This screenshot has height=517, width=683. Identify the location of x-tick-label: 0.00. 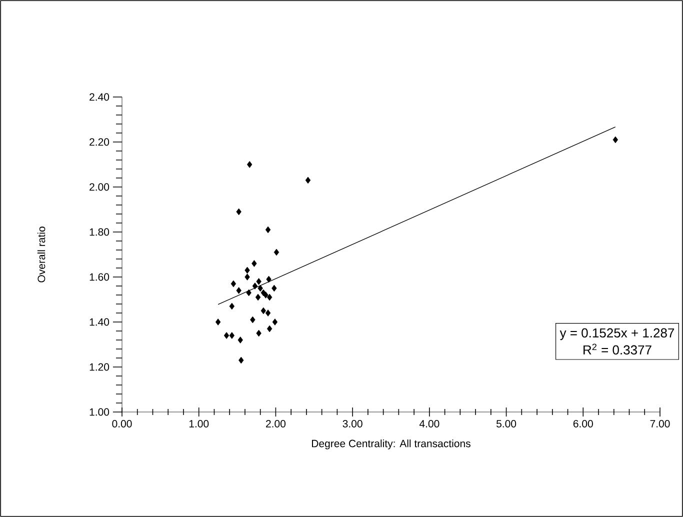
(122, 424).